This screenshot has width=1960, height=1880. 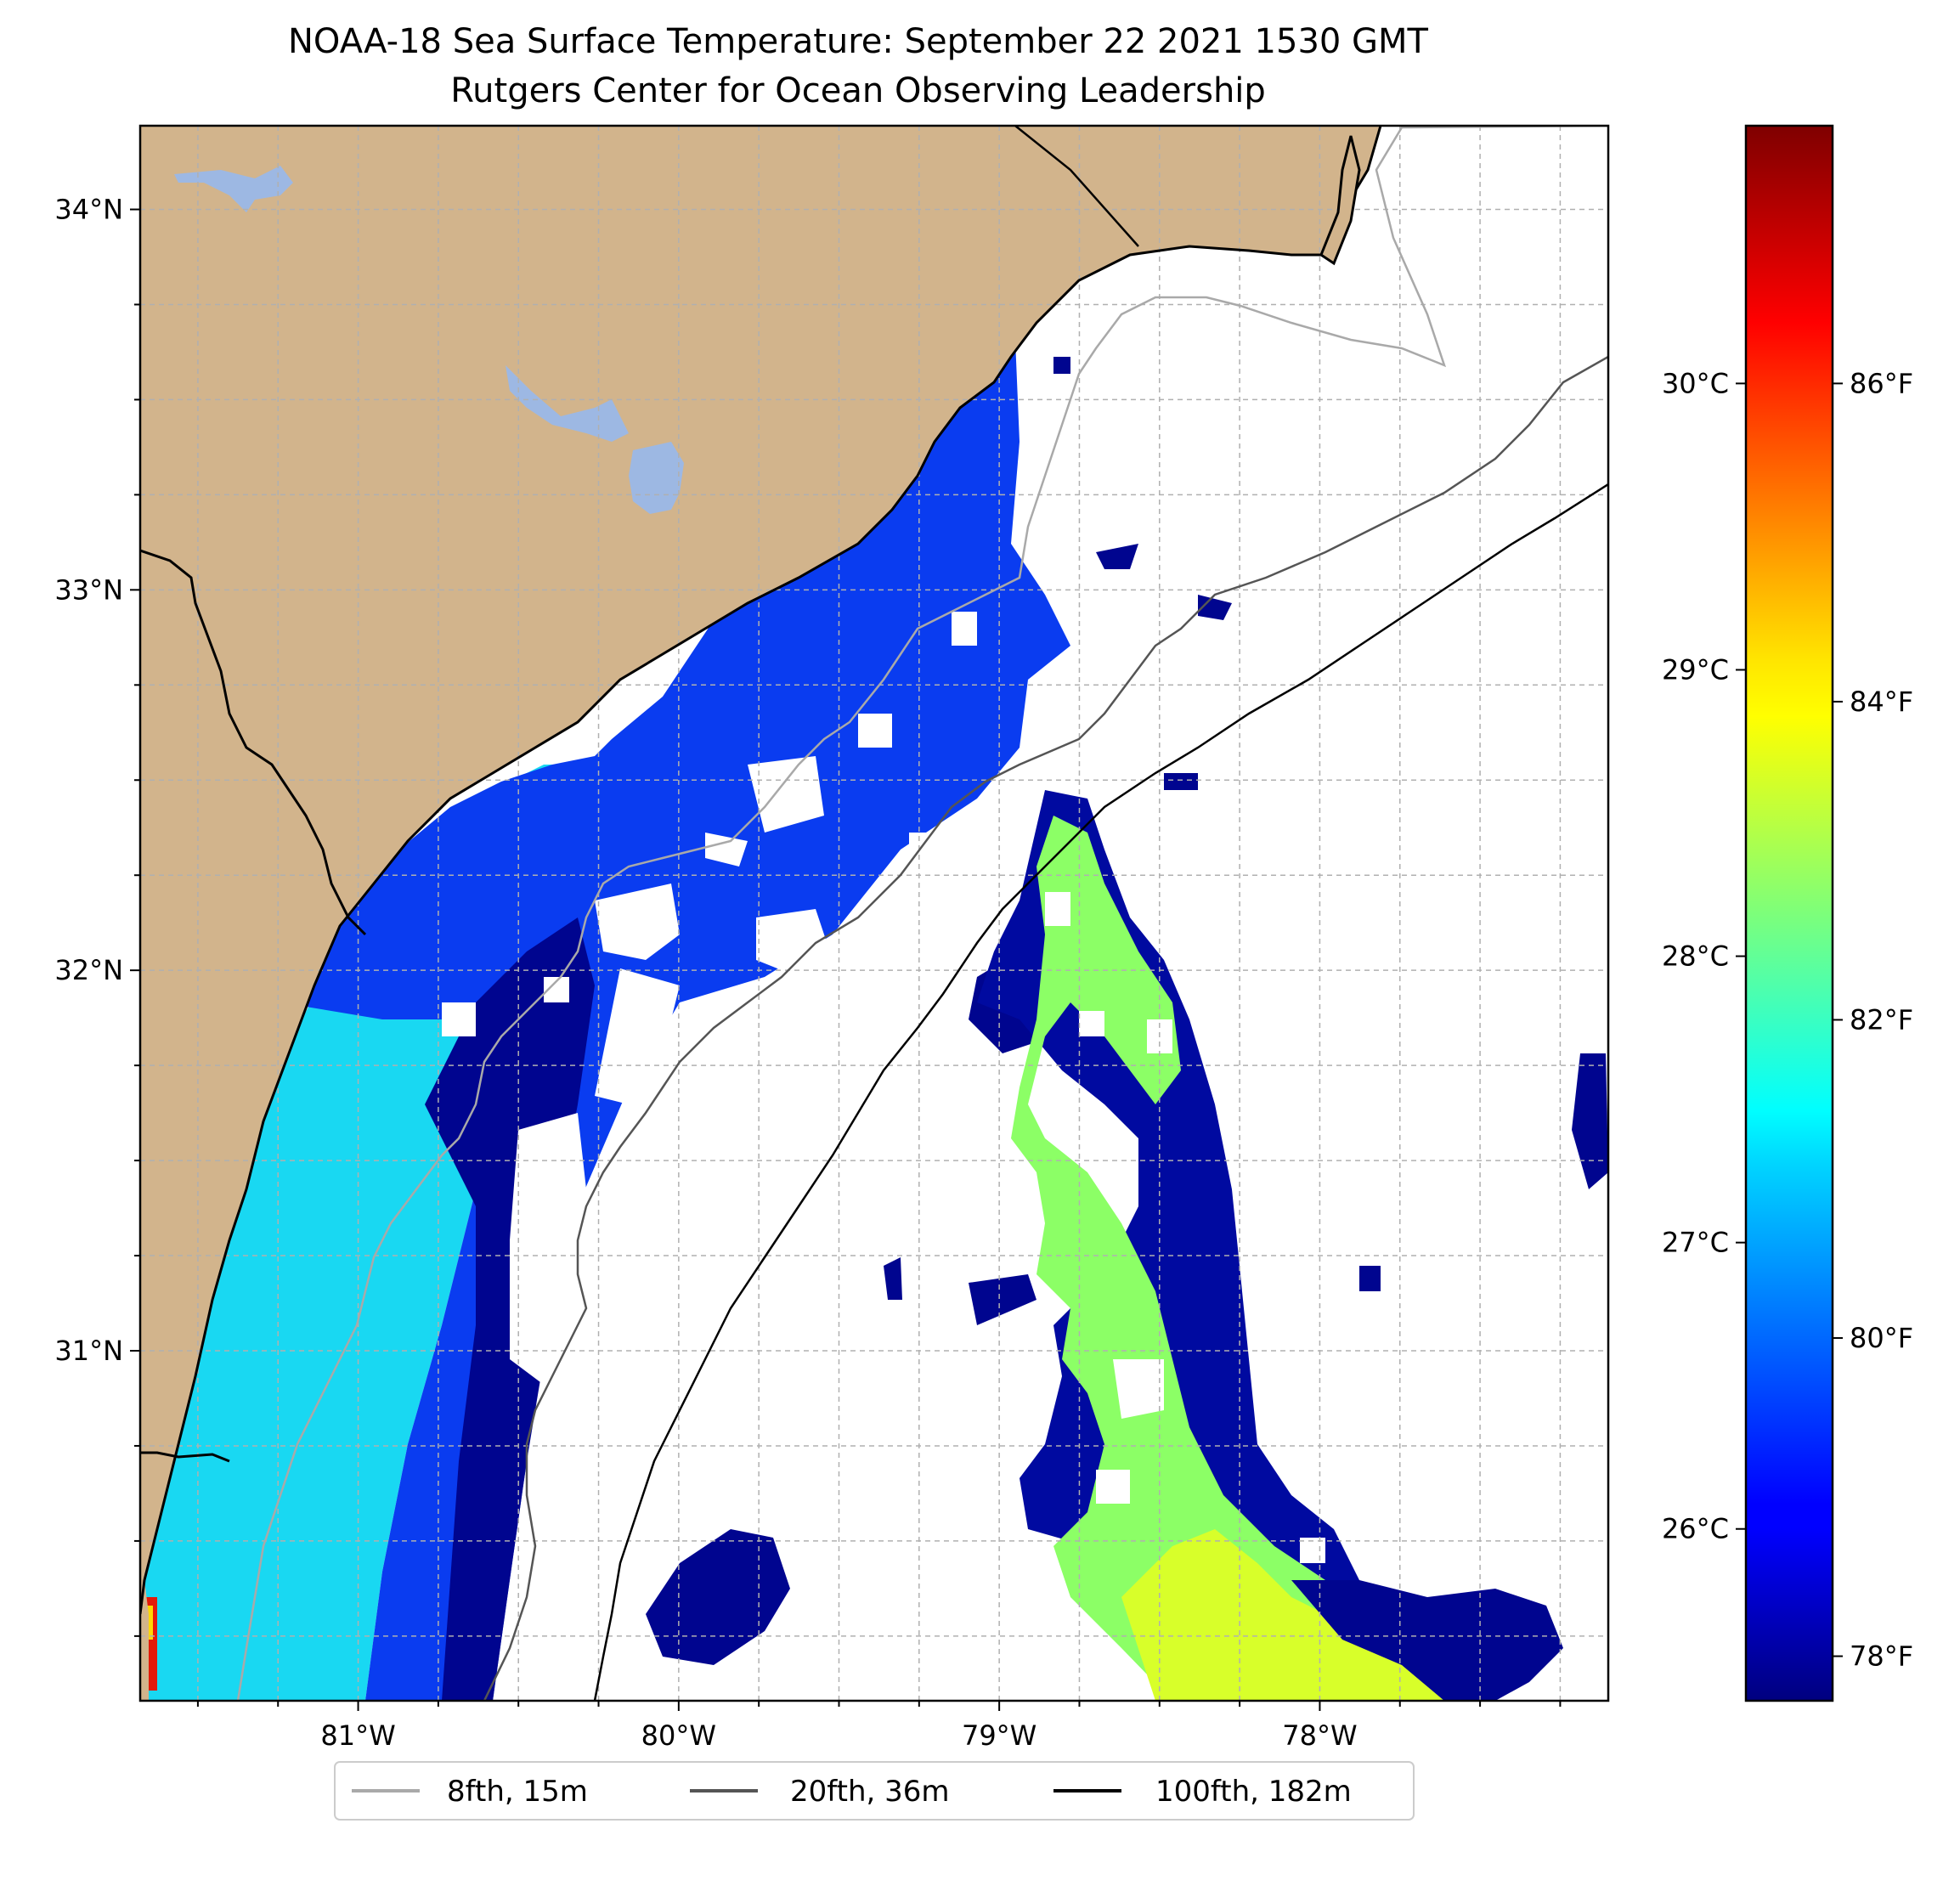 What do you see at coordinates (1077, 186) in the screenshot?
I see `state-boundary-nc-sc` at bounding box center [1077, 186].